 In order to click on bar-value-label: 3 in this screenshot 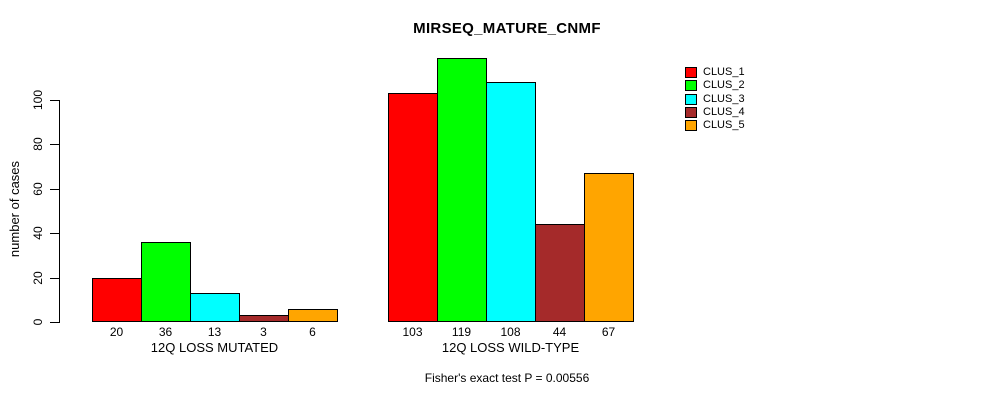, I will do `click(263, 332)`.